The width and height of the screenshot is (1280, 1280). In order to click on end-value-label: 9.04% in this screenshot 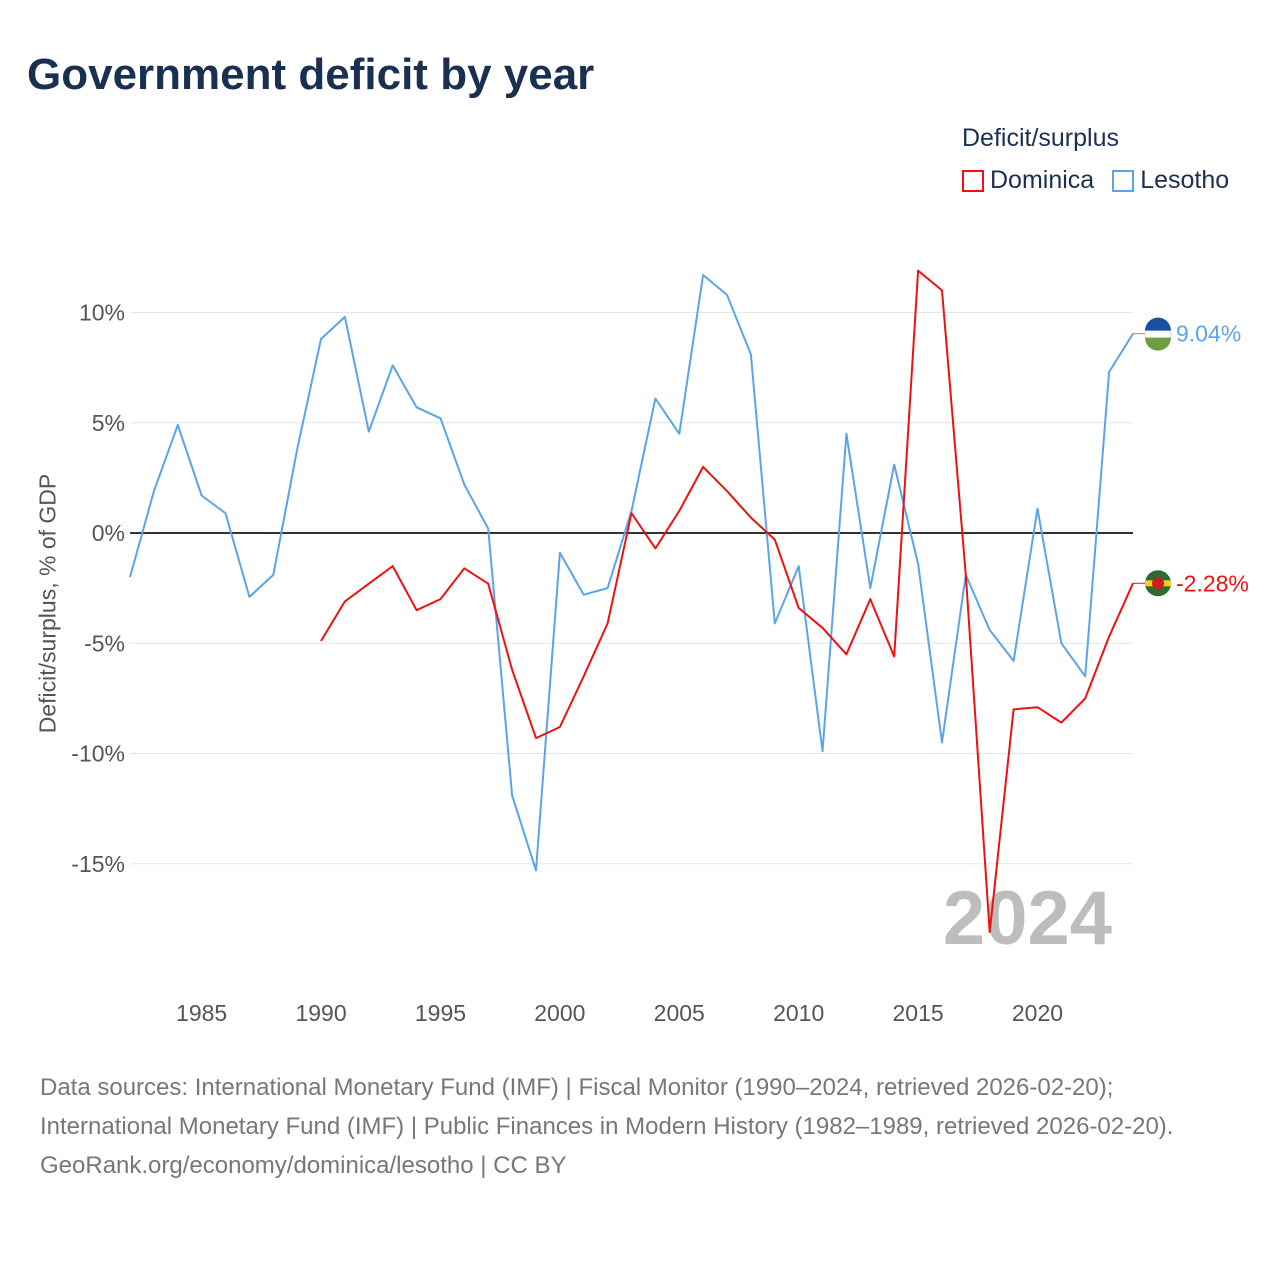, I will do `click(1208, 334)`.